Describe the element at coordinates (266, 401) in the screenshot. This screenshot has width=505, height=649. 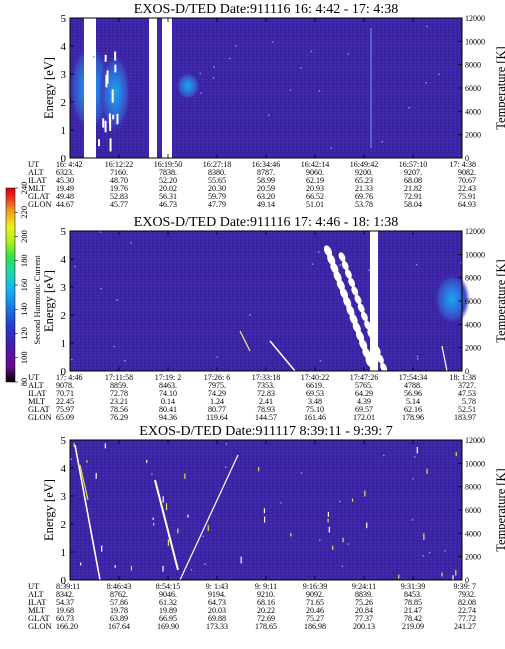
I see `ephemeris-value: 2.41` at that location.